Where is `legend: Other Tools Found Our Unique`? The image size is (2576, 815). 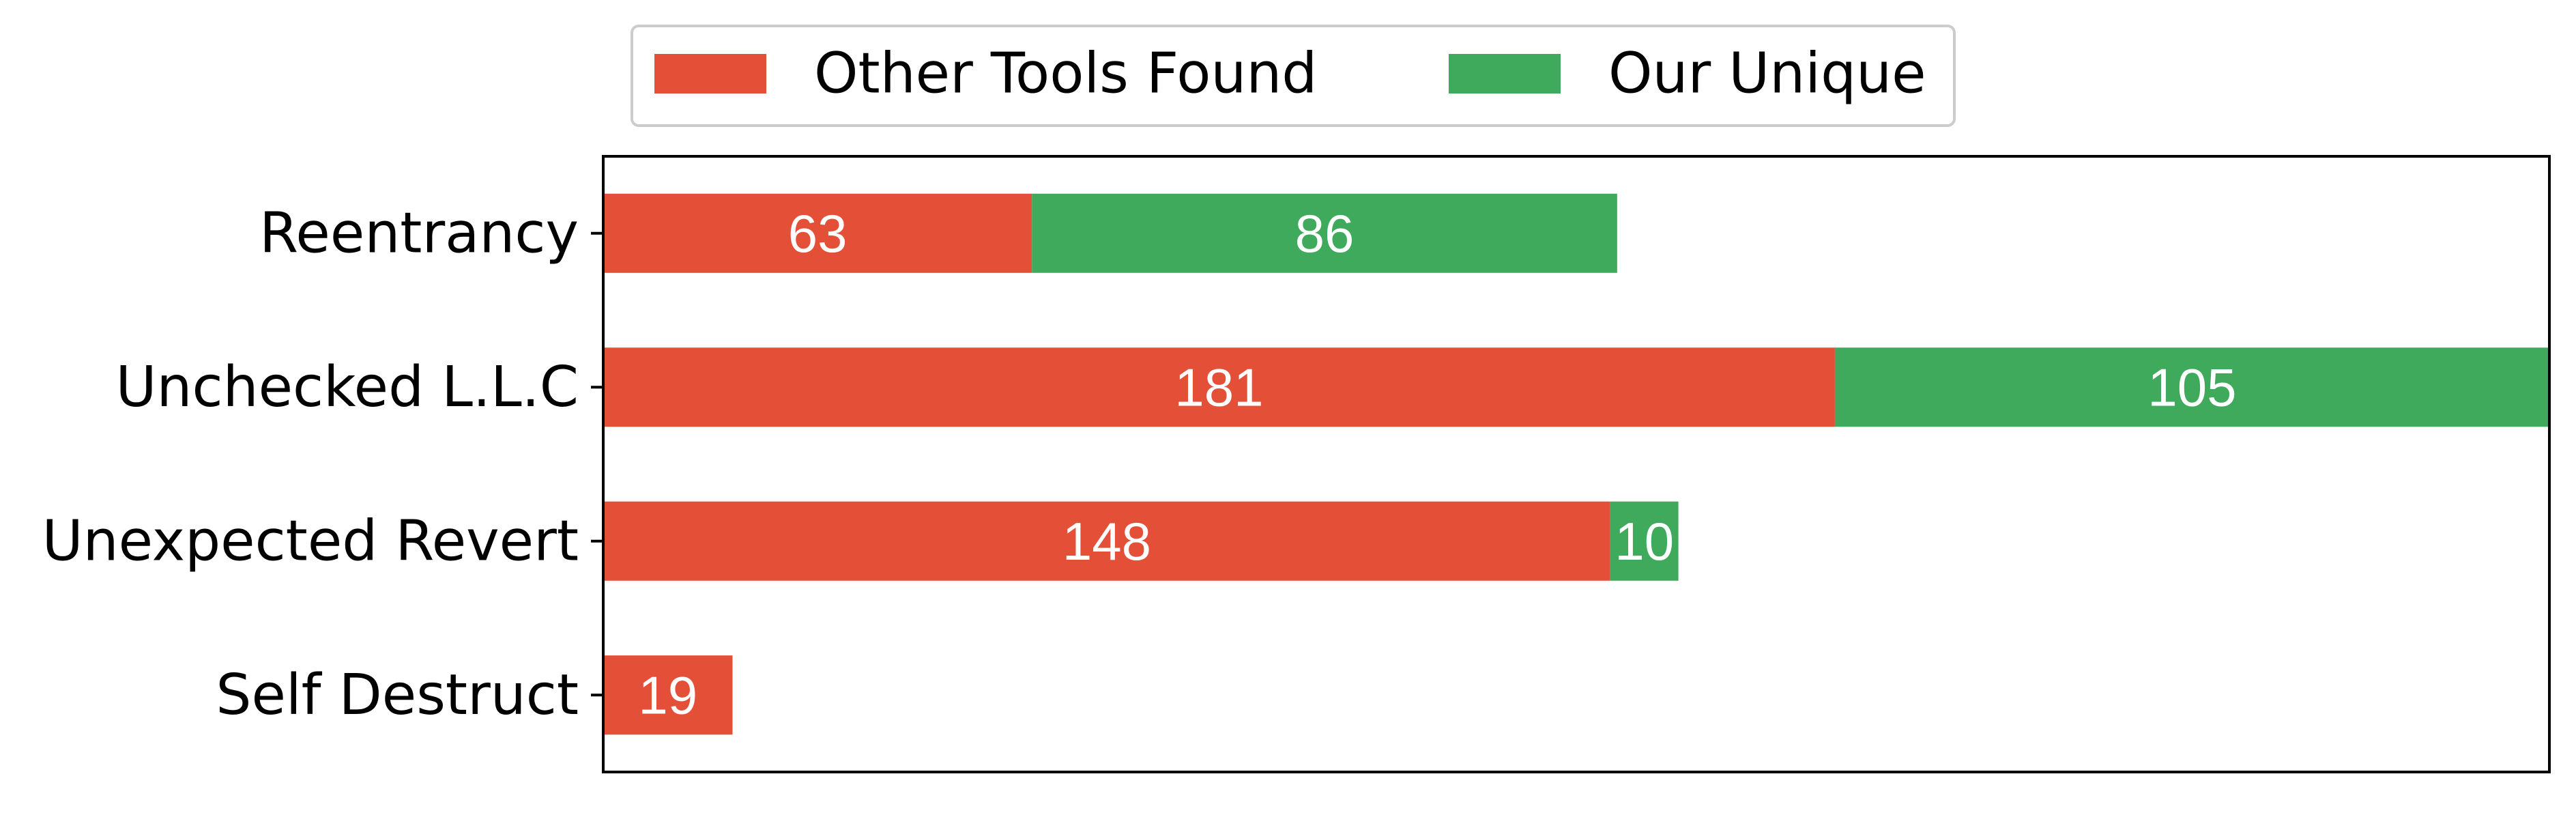
legend: Other Tools Found Our Unique is located at coordinates (1293, 76).